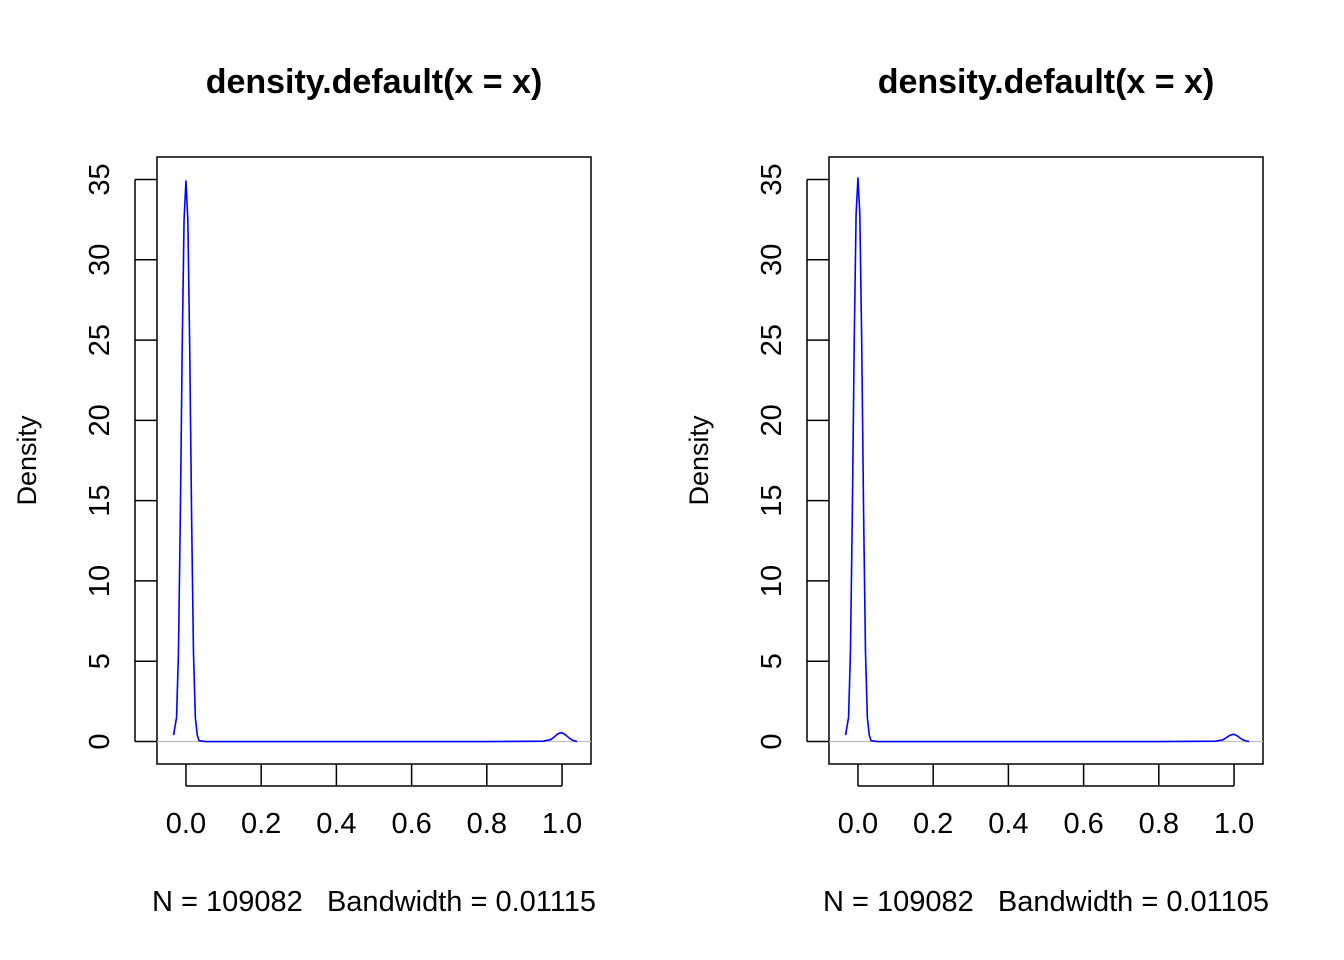 The height and width of the screenshot is (960, 1344). I want to click on x-axis-title: N = 109082 Bandwidth = 0.01105, so click(1046, 902).